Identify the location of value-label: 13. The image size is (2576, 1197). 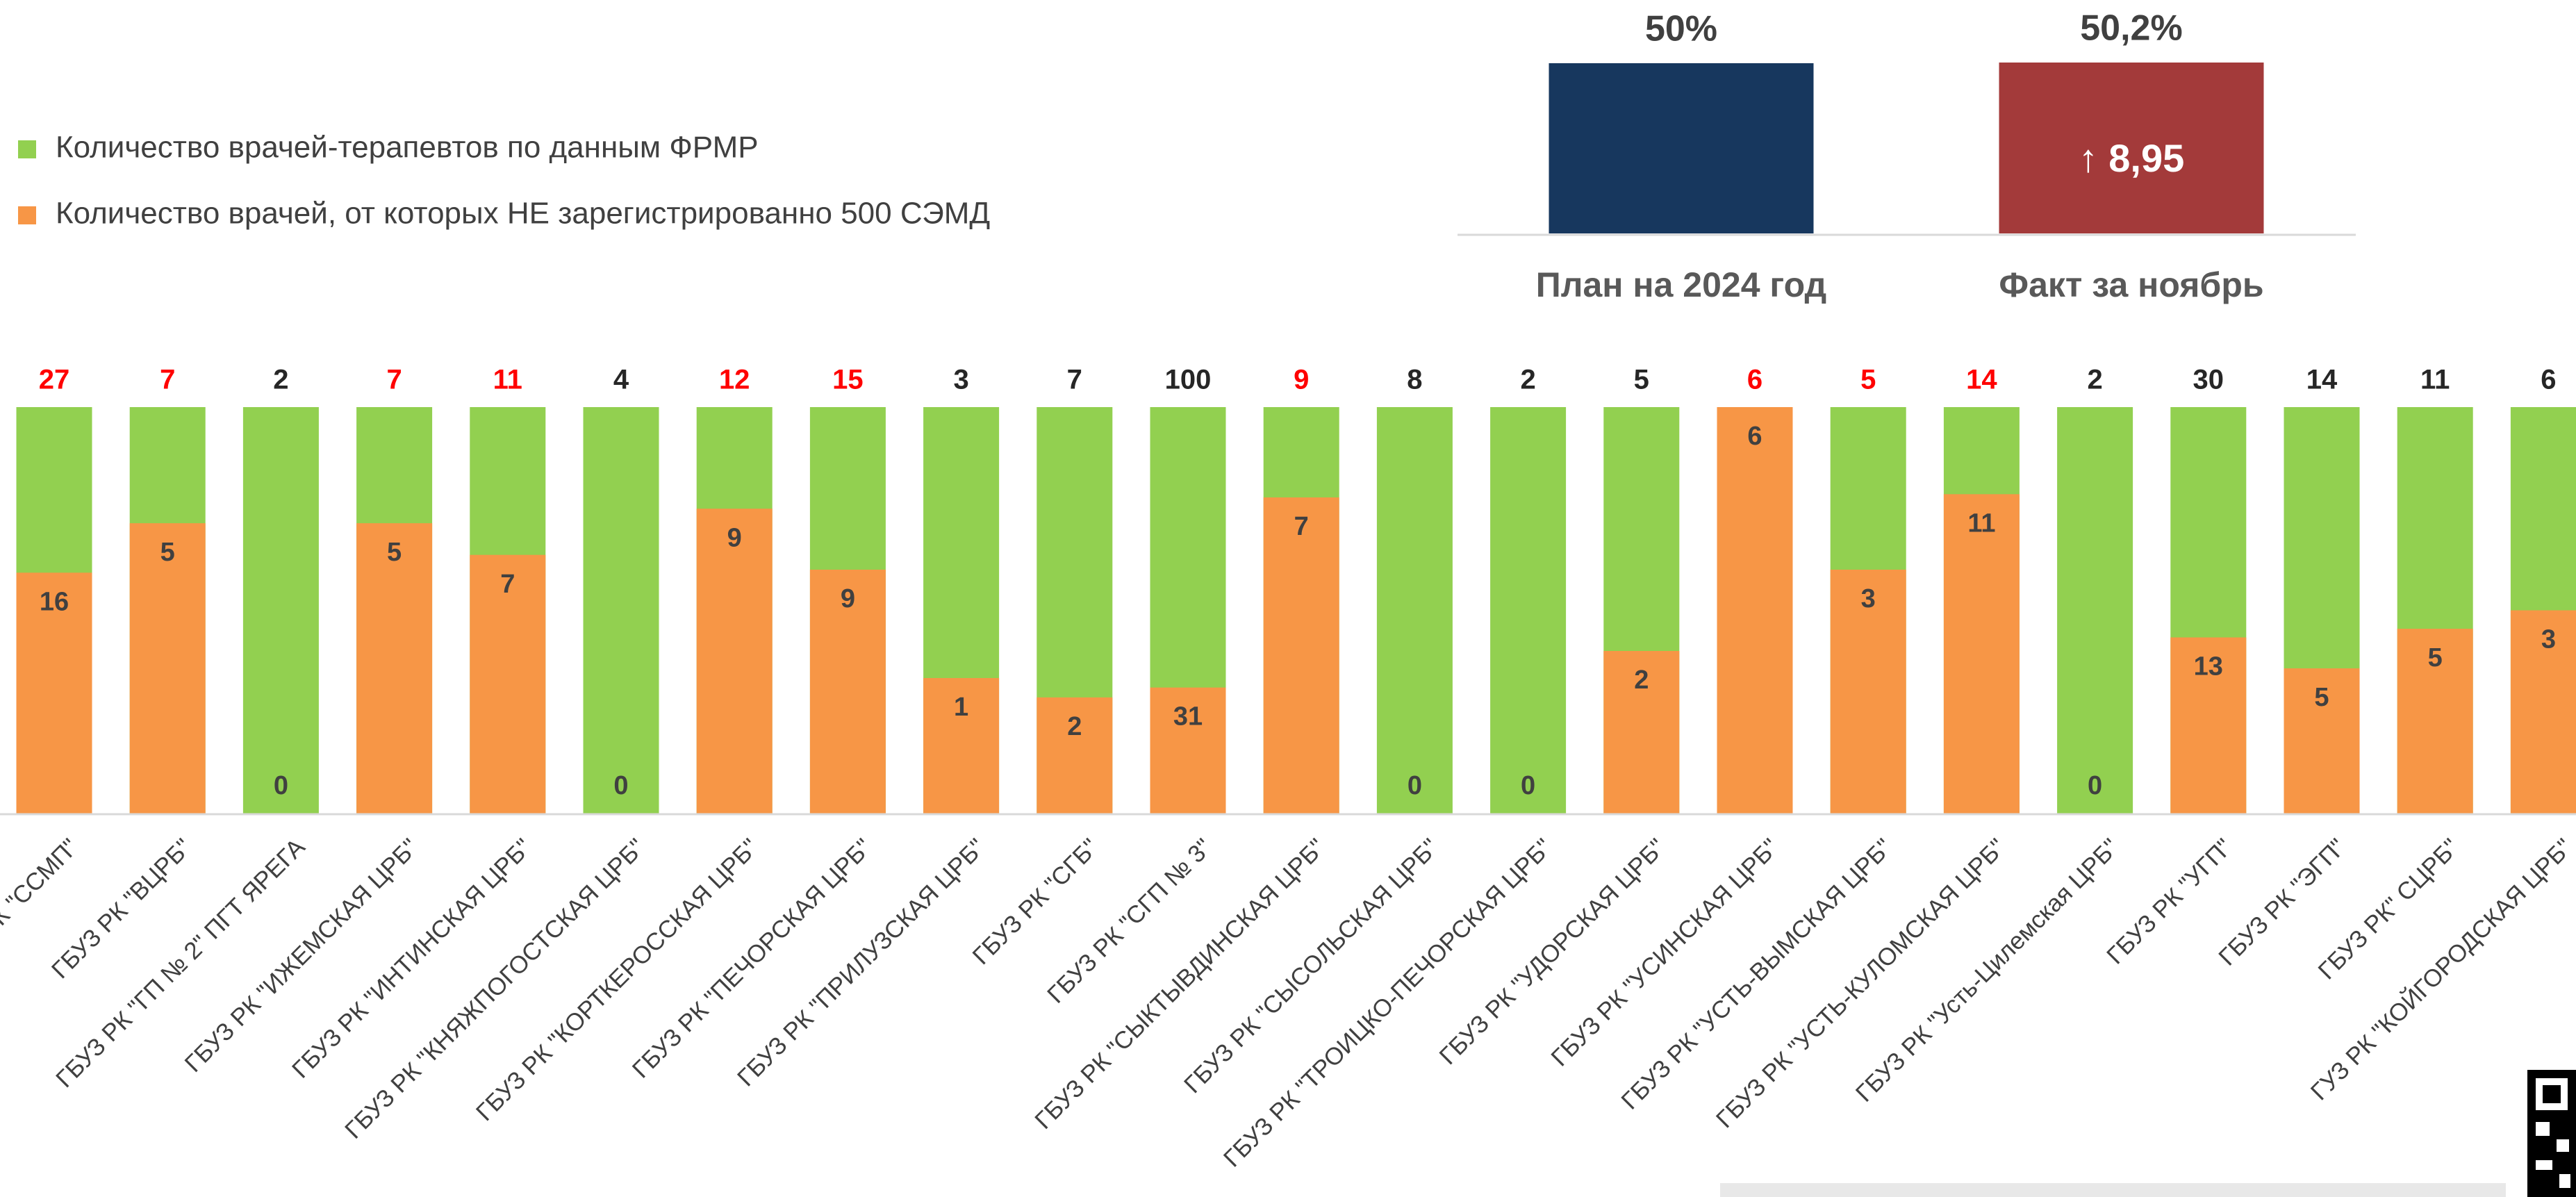
(2209, 667).